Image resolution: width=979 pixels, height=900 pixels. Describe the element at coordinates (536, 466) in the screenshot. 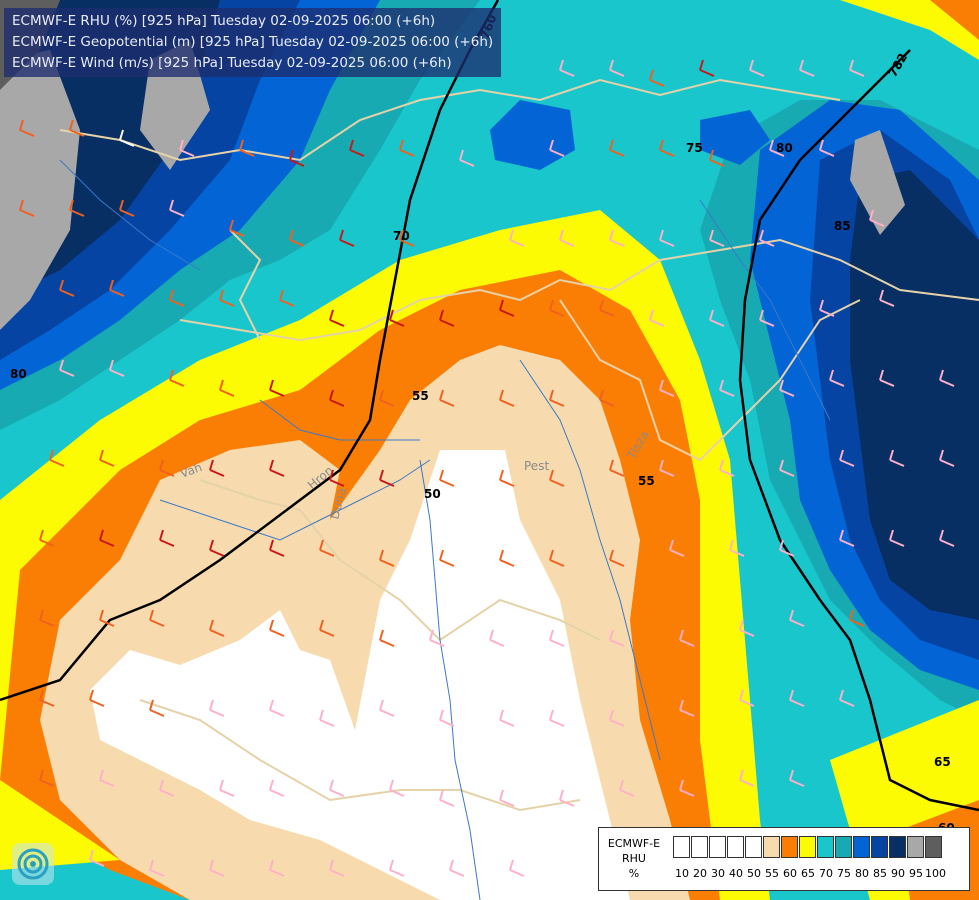

I see `place-label: Pest` at that location.